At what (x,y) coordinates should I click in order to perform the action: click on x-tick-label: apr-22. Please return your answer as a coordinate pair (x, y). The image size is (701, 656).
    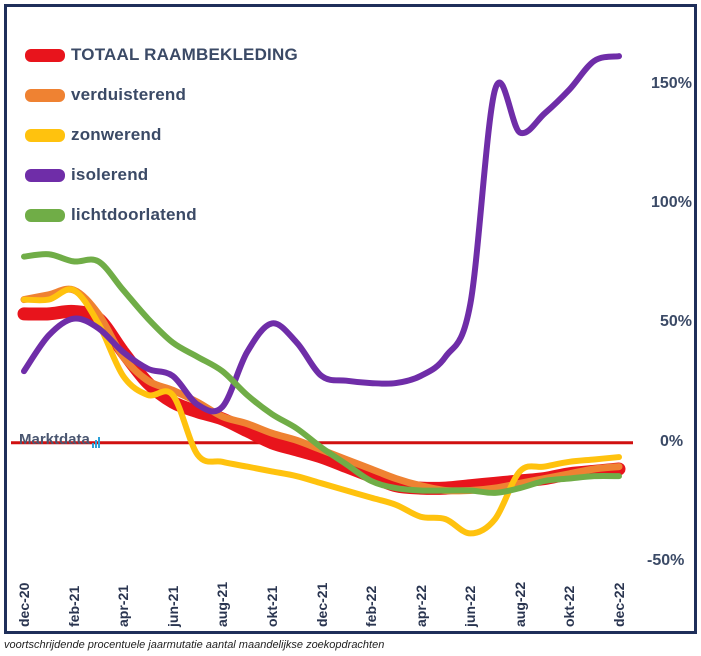
    Looking at the image, I should click on (420, 605).